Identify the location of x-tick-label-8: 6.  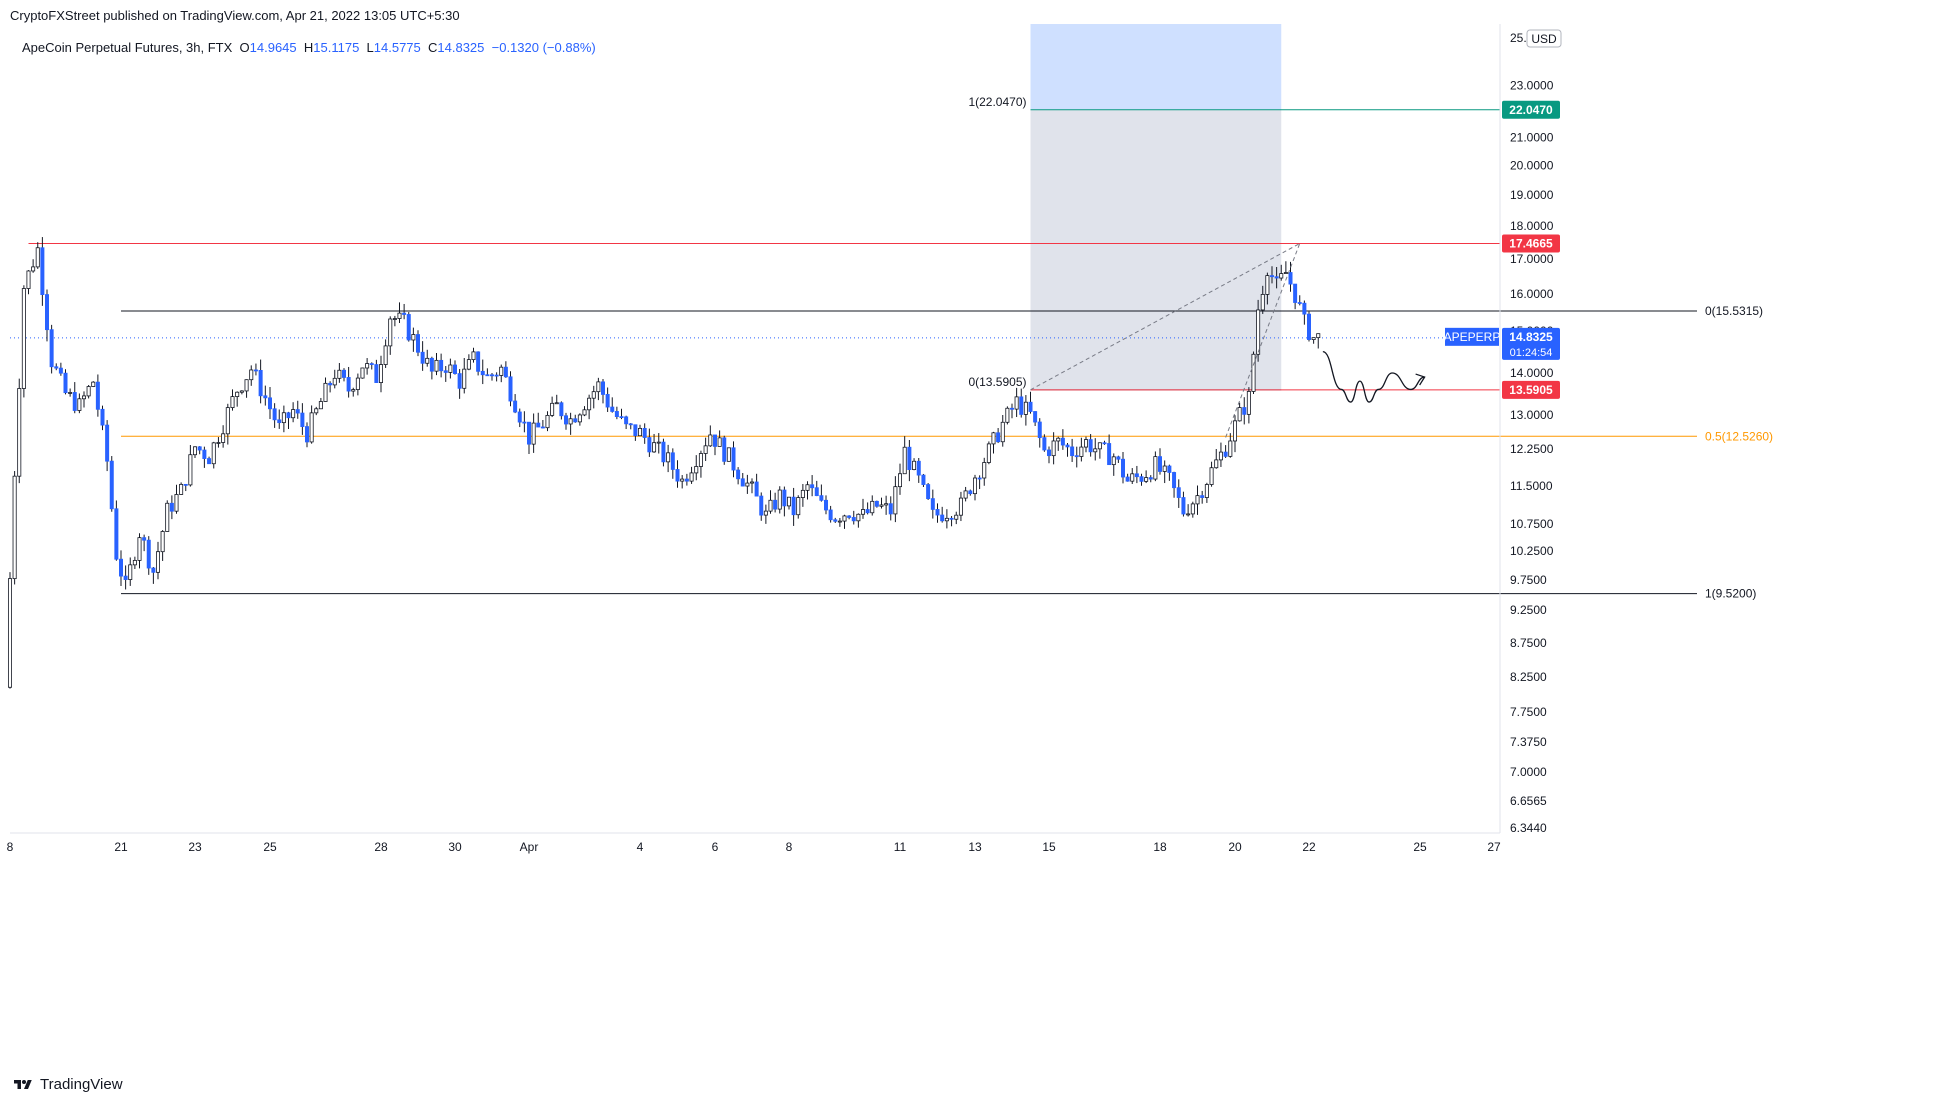
(715, 847).